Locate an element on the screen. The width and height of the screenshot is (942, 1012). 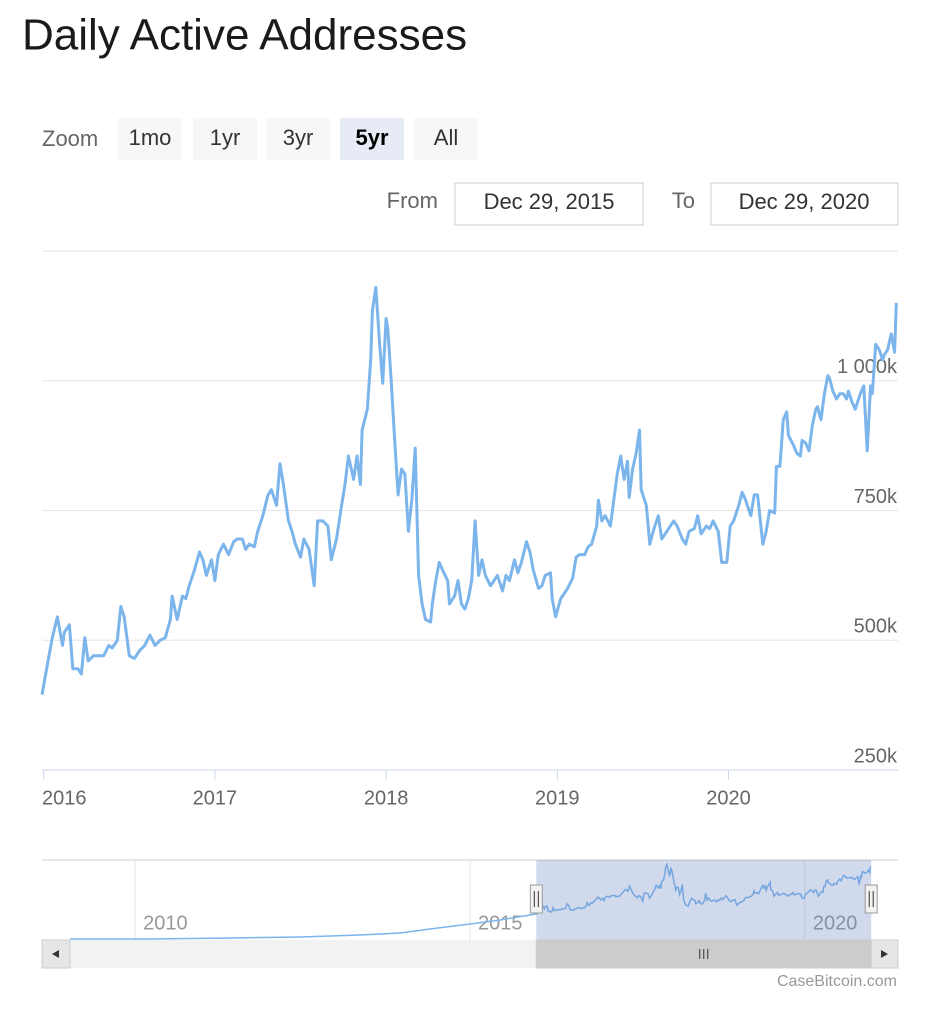
navigator-mask is located at coordinates (704, 900).